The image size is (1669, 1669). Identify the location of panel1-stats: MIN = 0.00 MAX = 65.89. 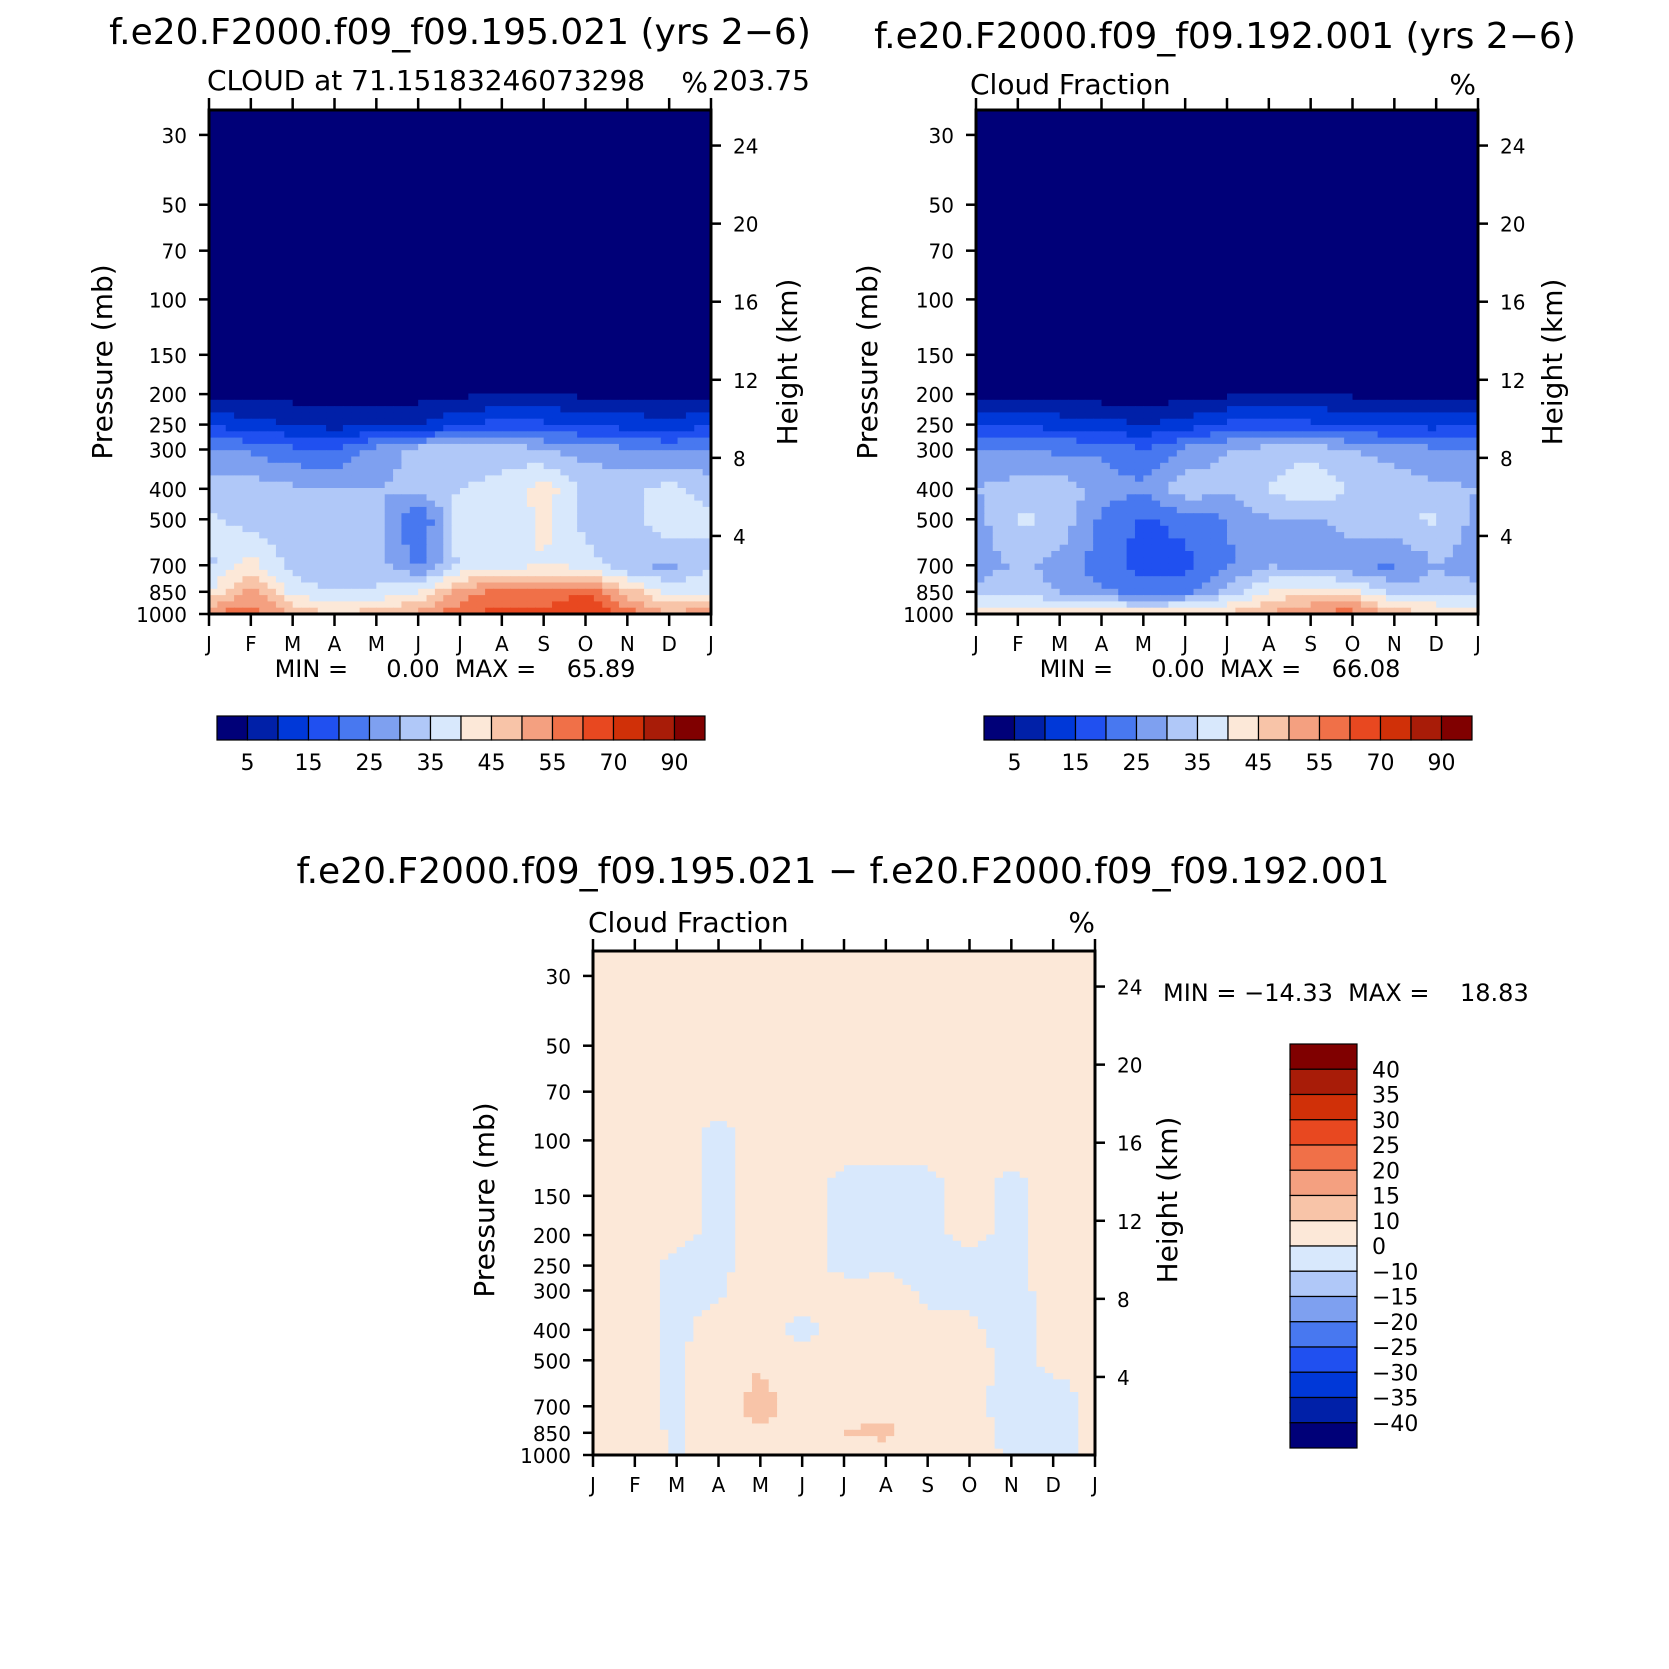
(455, 669).